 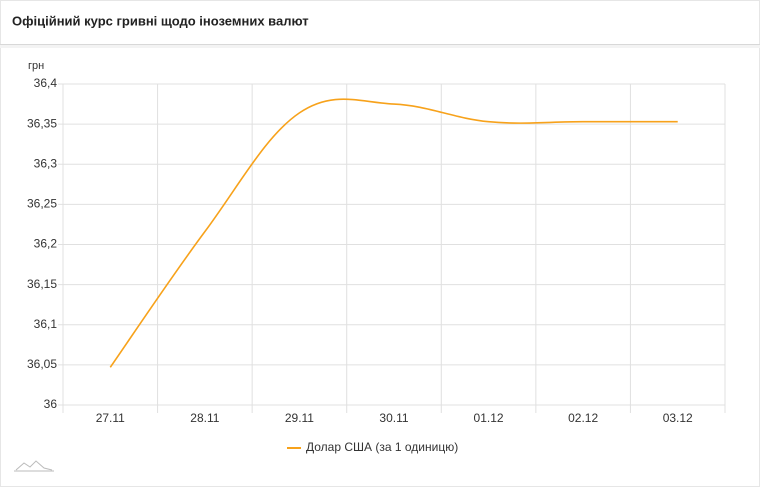 What do you see at coordinates (583, 418) in the screenshot?
I see `x-tick-label: 02.12` at bounding box center [583, 418].